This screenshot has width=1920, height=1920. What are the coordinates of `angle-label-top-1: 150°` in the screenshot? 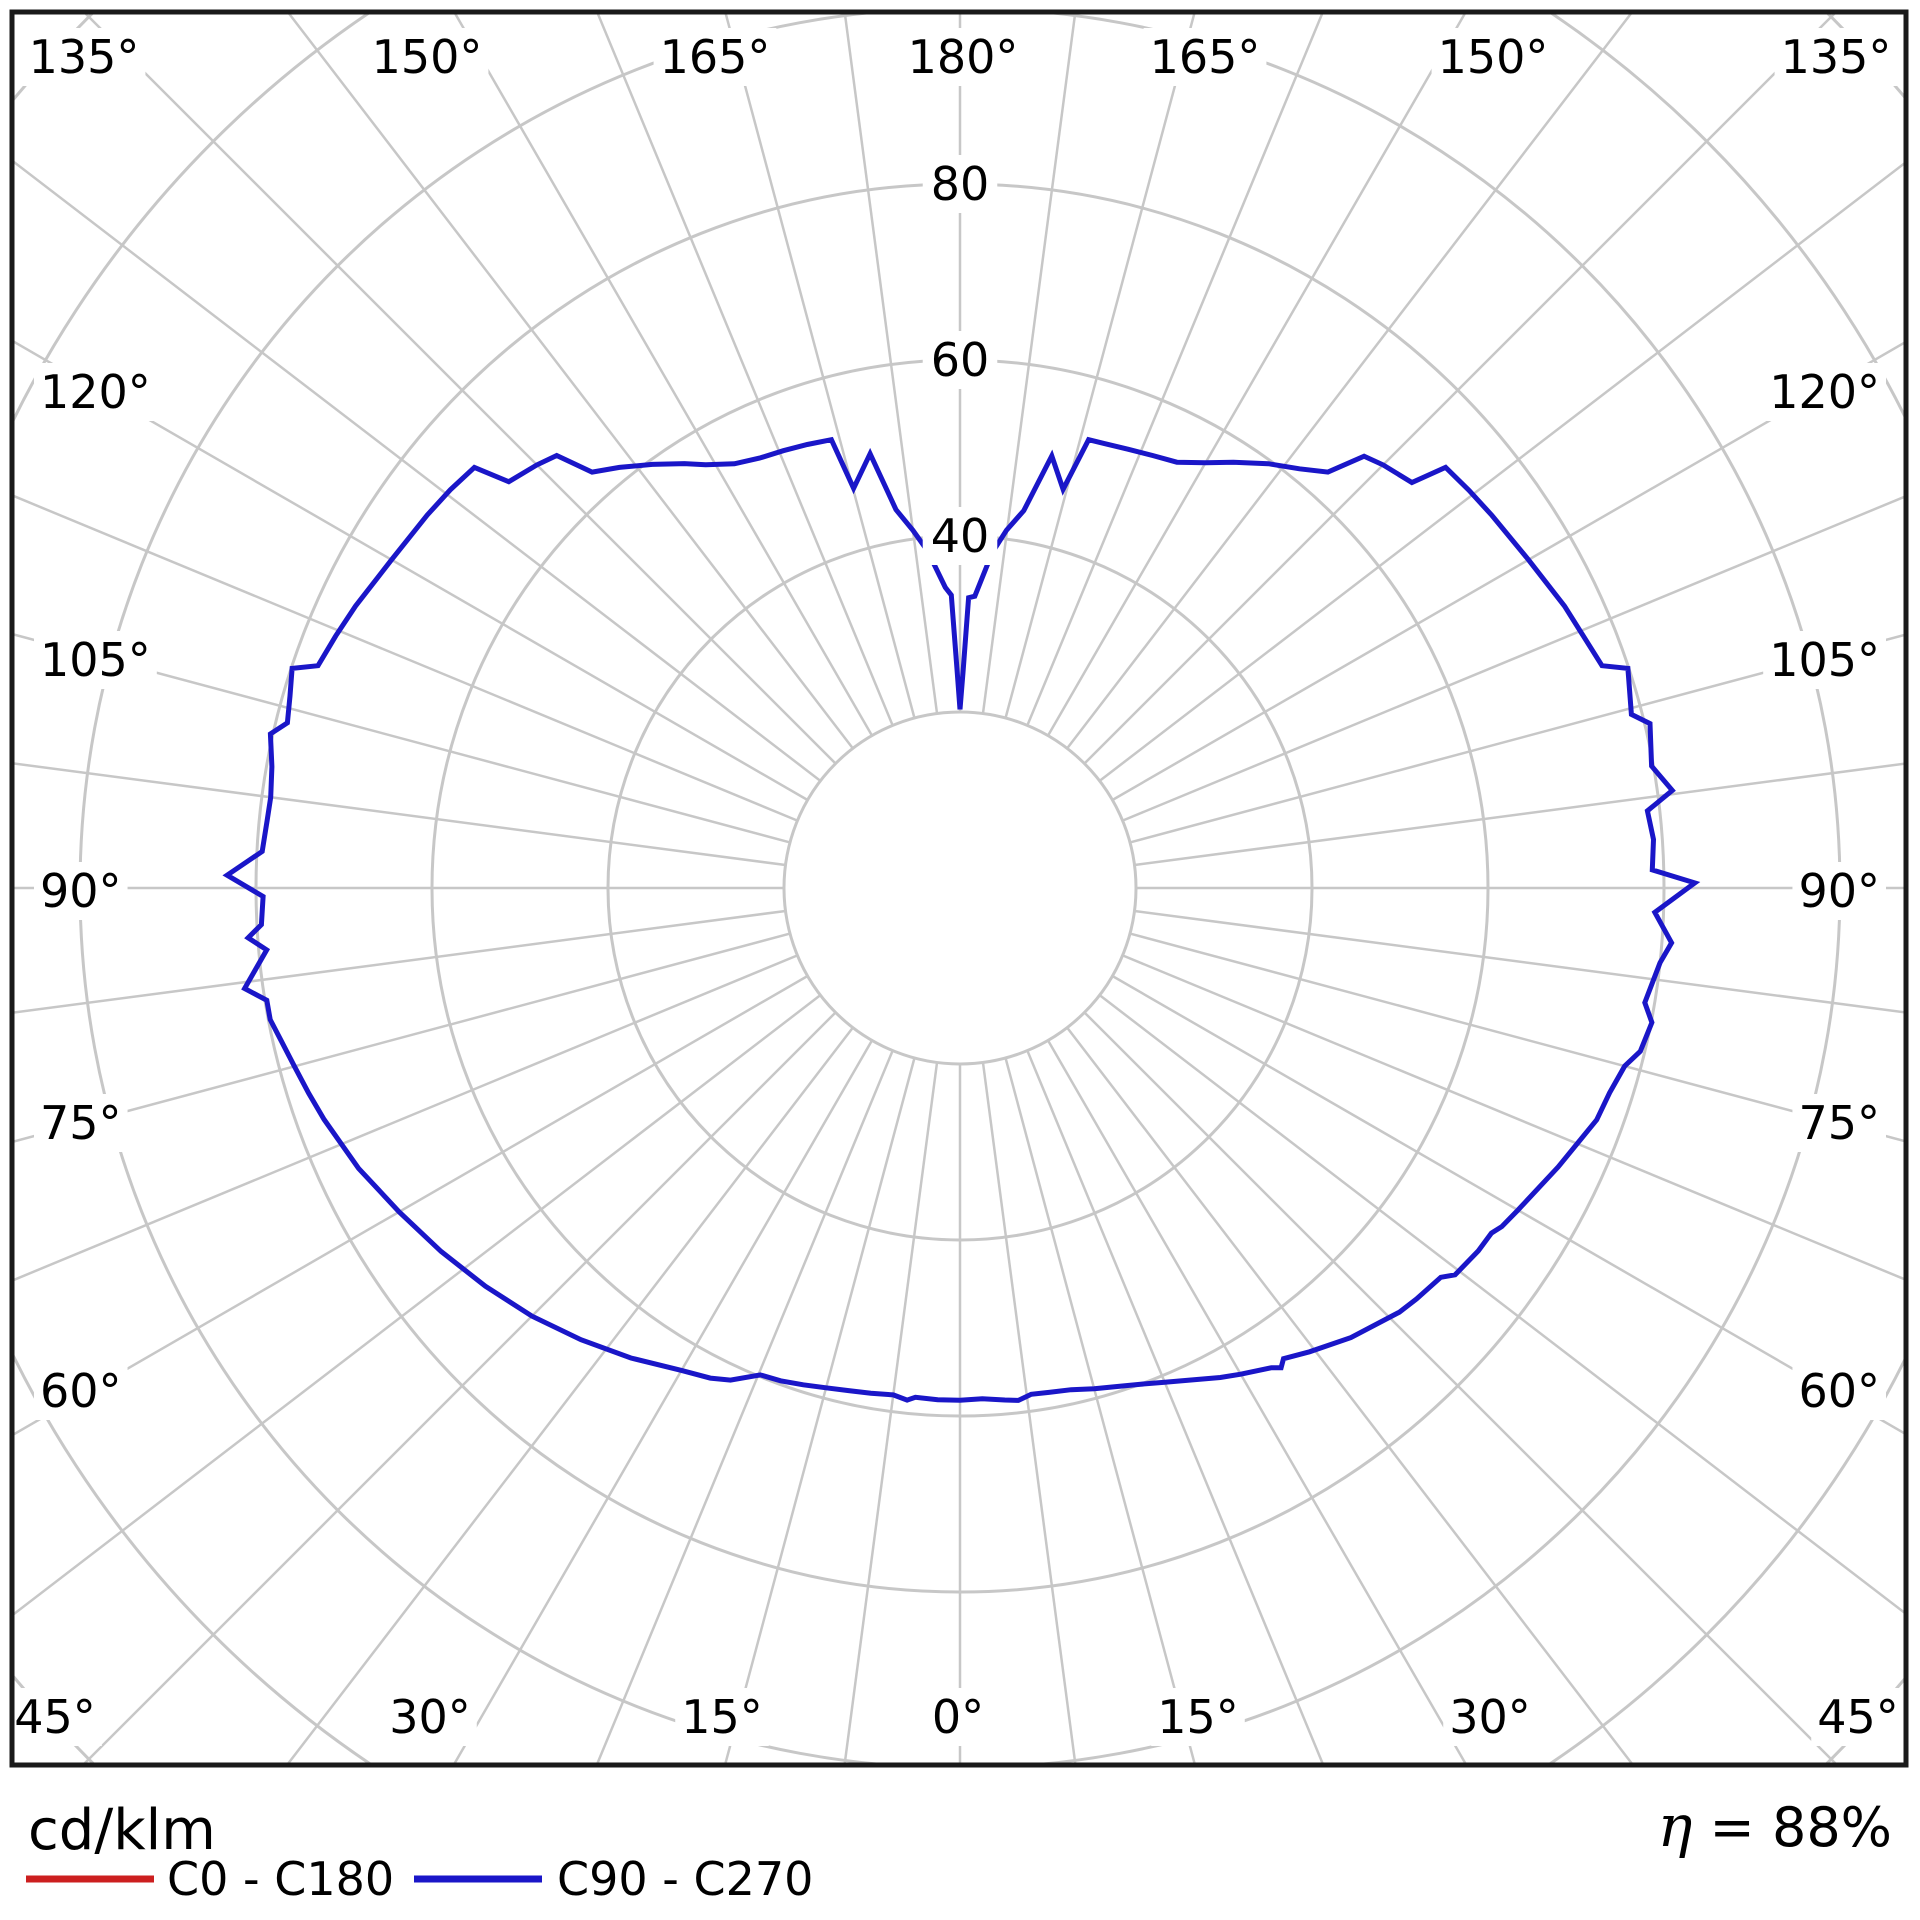 It's located at (427, 57).